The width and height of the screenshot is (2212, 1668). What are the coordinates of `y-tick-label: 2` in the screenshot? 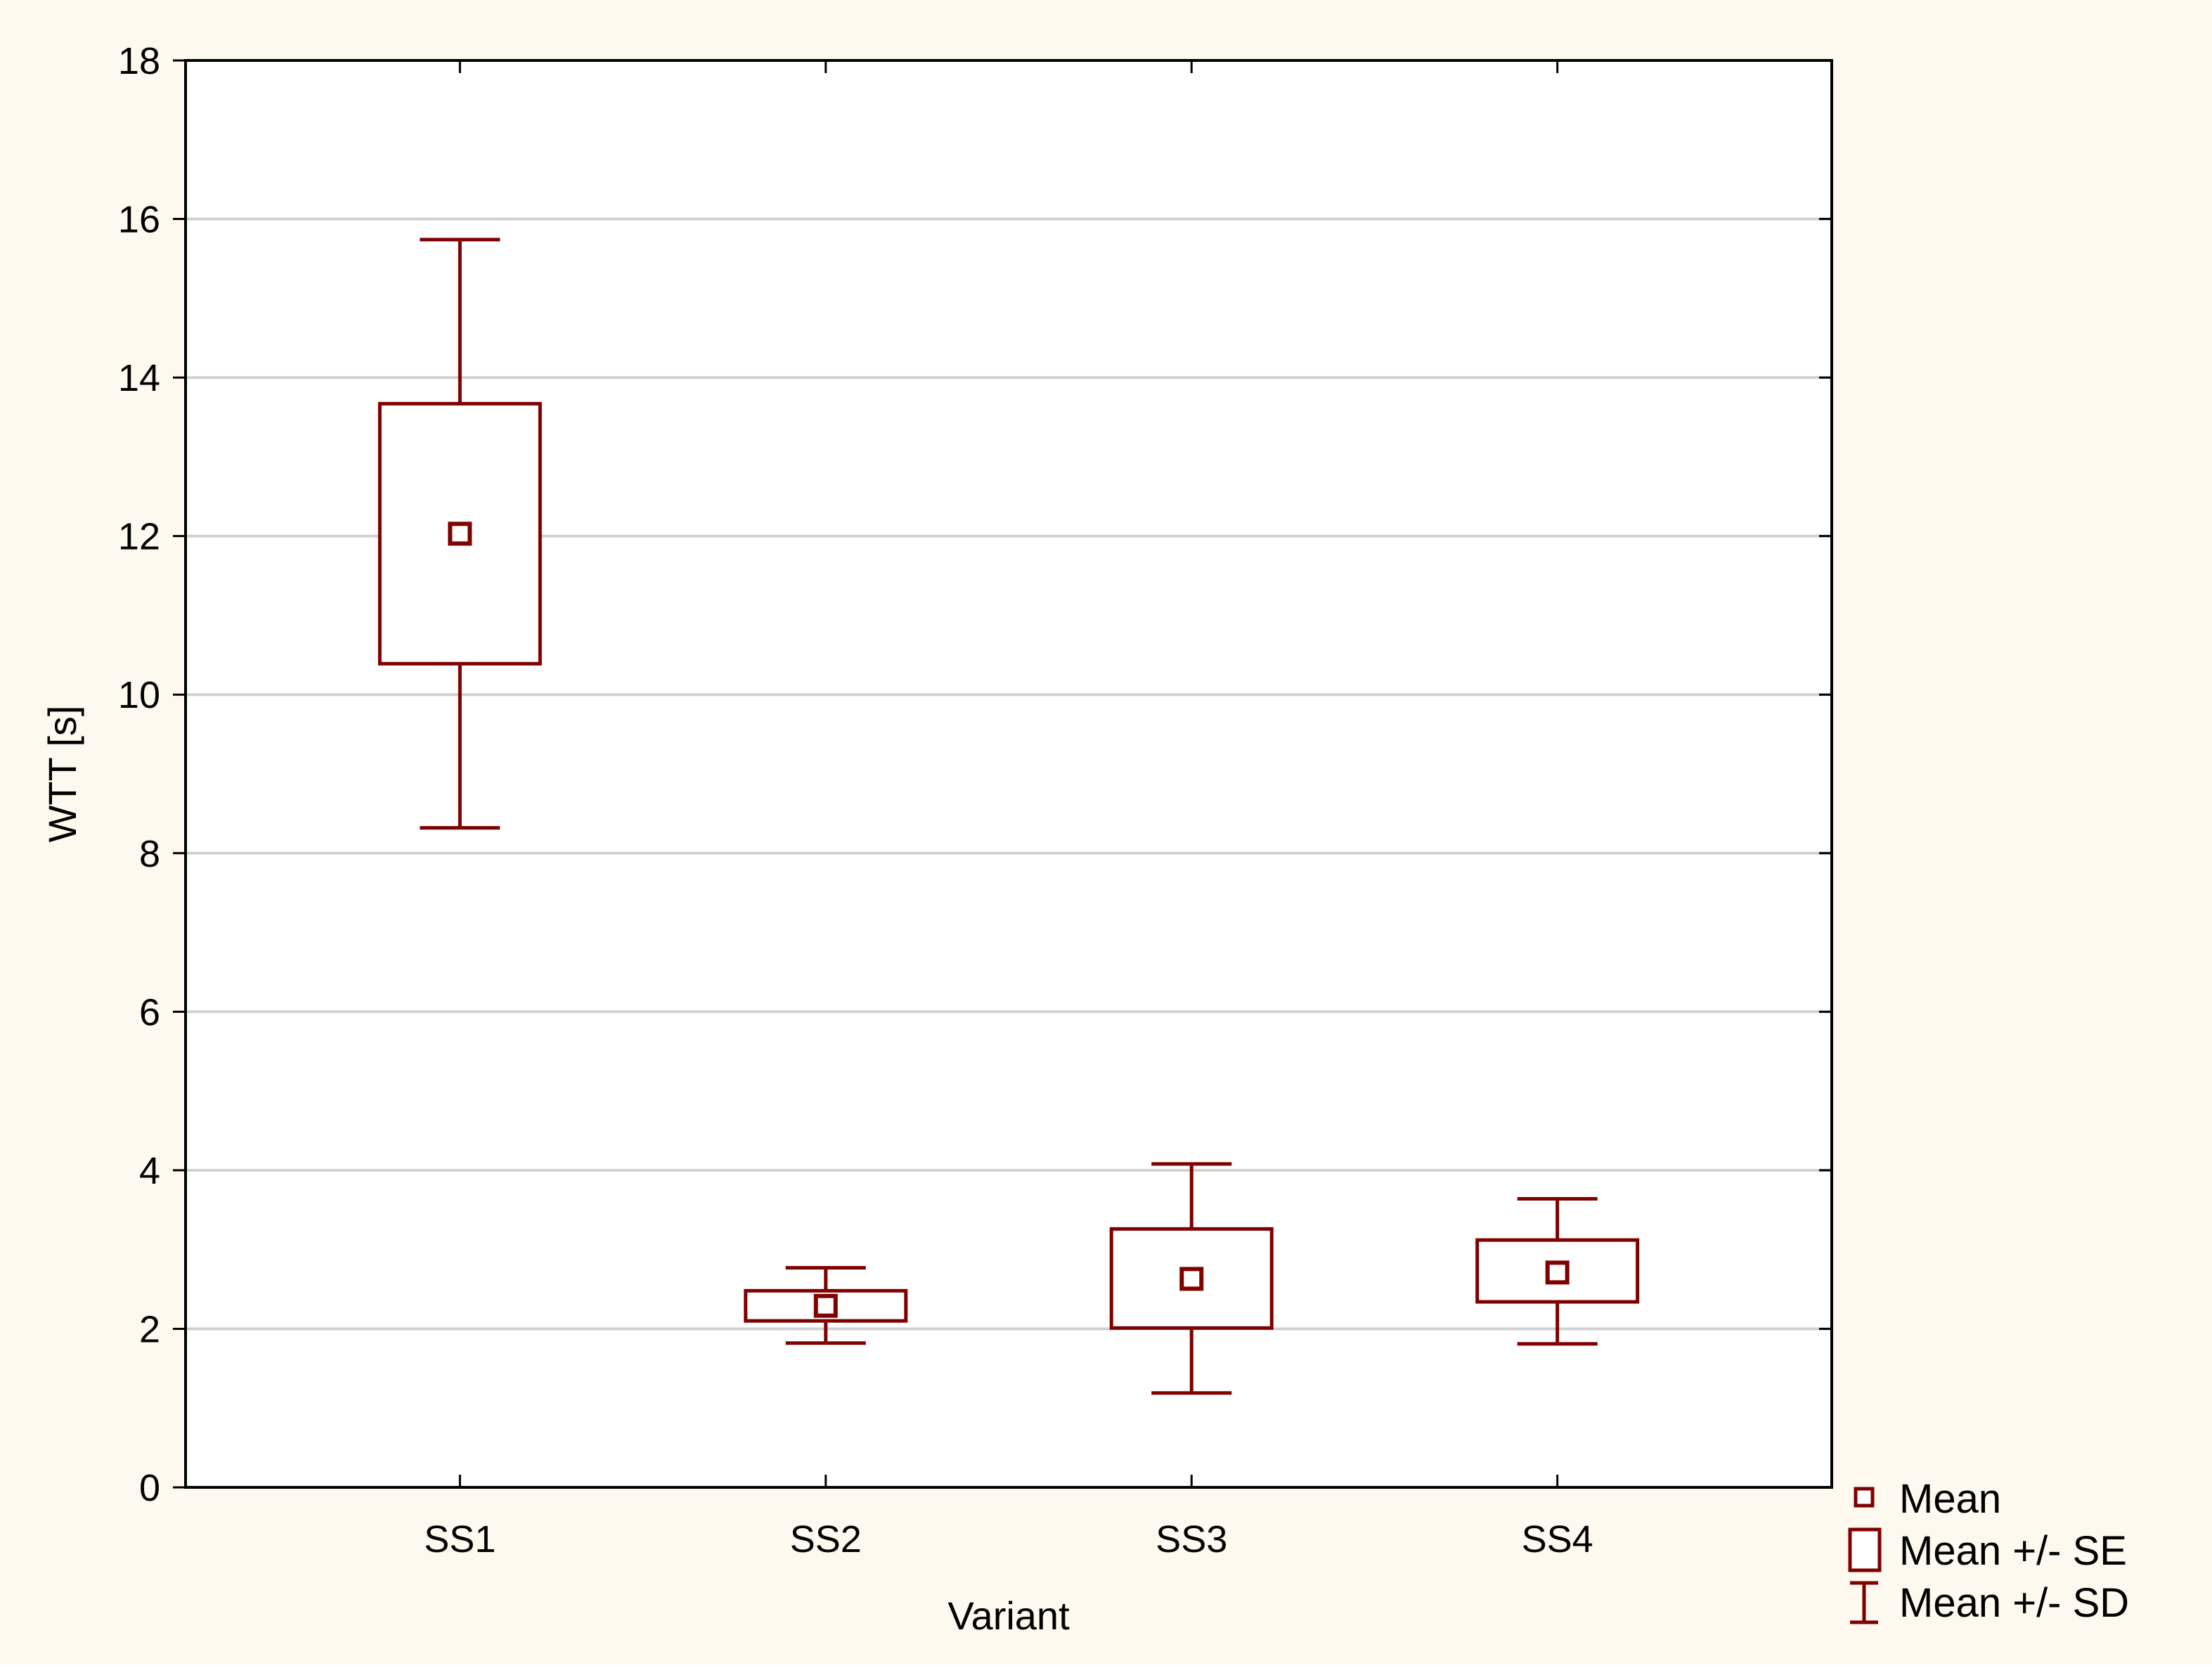 It's located at (149, 1329).